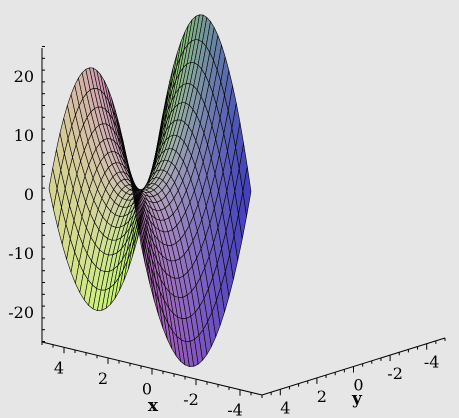 Image resolution: width=459 pixels, height=418 pixels. What do you see at coordinates (153, 406) in the screenshot?
I see `x-axis-label: x` at bounding box center [153, 406].